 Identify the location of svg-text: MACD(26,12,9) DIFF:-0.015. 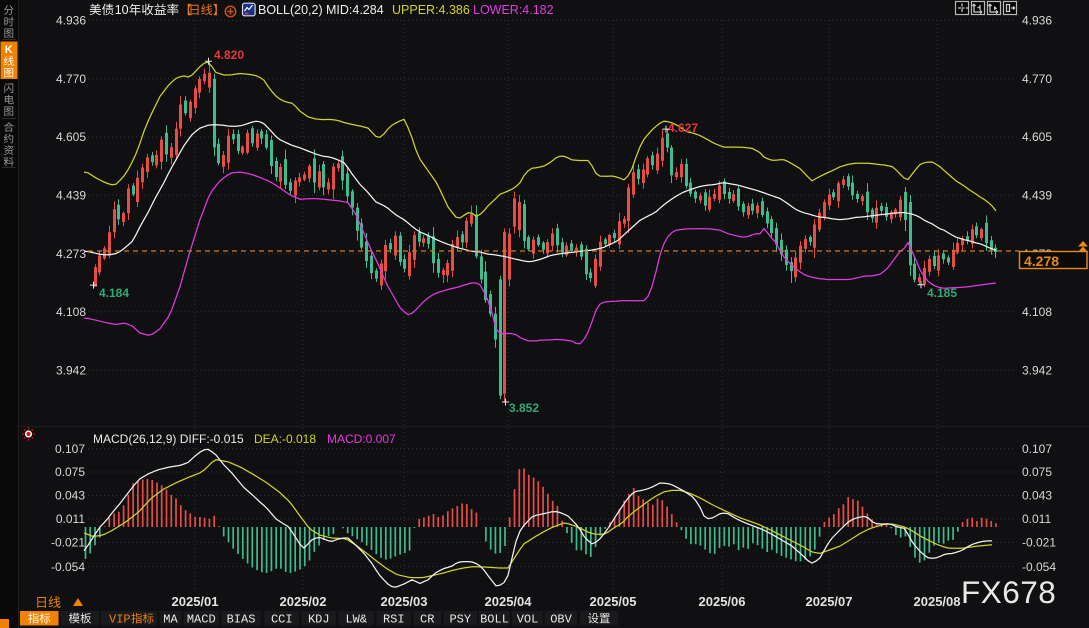
(168, 439).